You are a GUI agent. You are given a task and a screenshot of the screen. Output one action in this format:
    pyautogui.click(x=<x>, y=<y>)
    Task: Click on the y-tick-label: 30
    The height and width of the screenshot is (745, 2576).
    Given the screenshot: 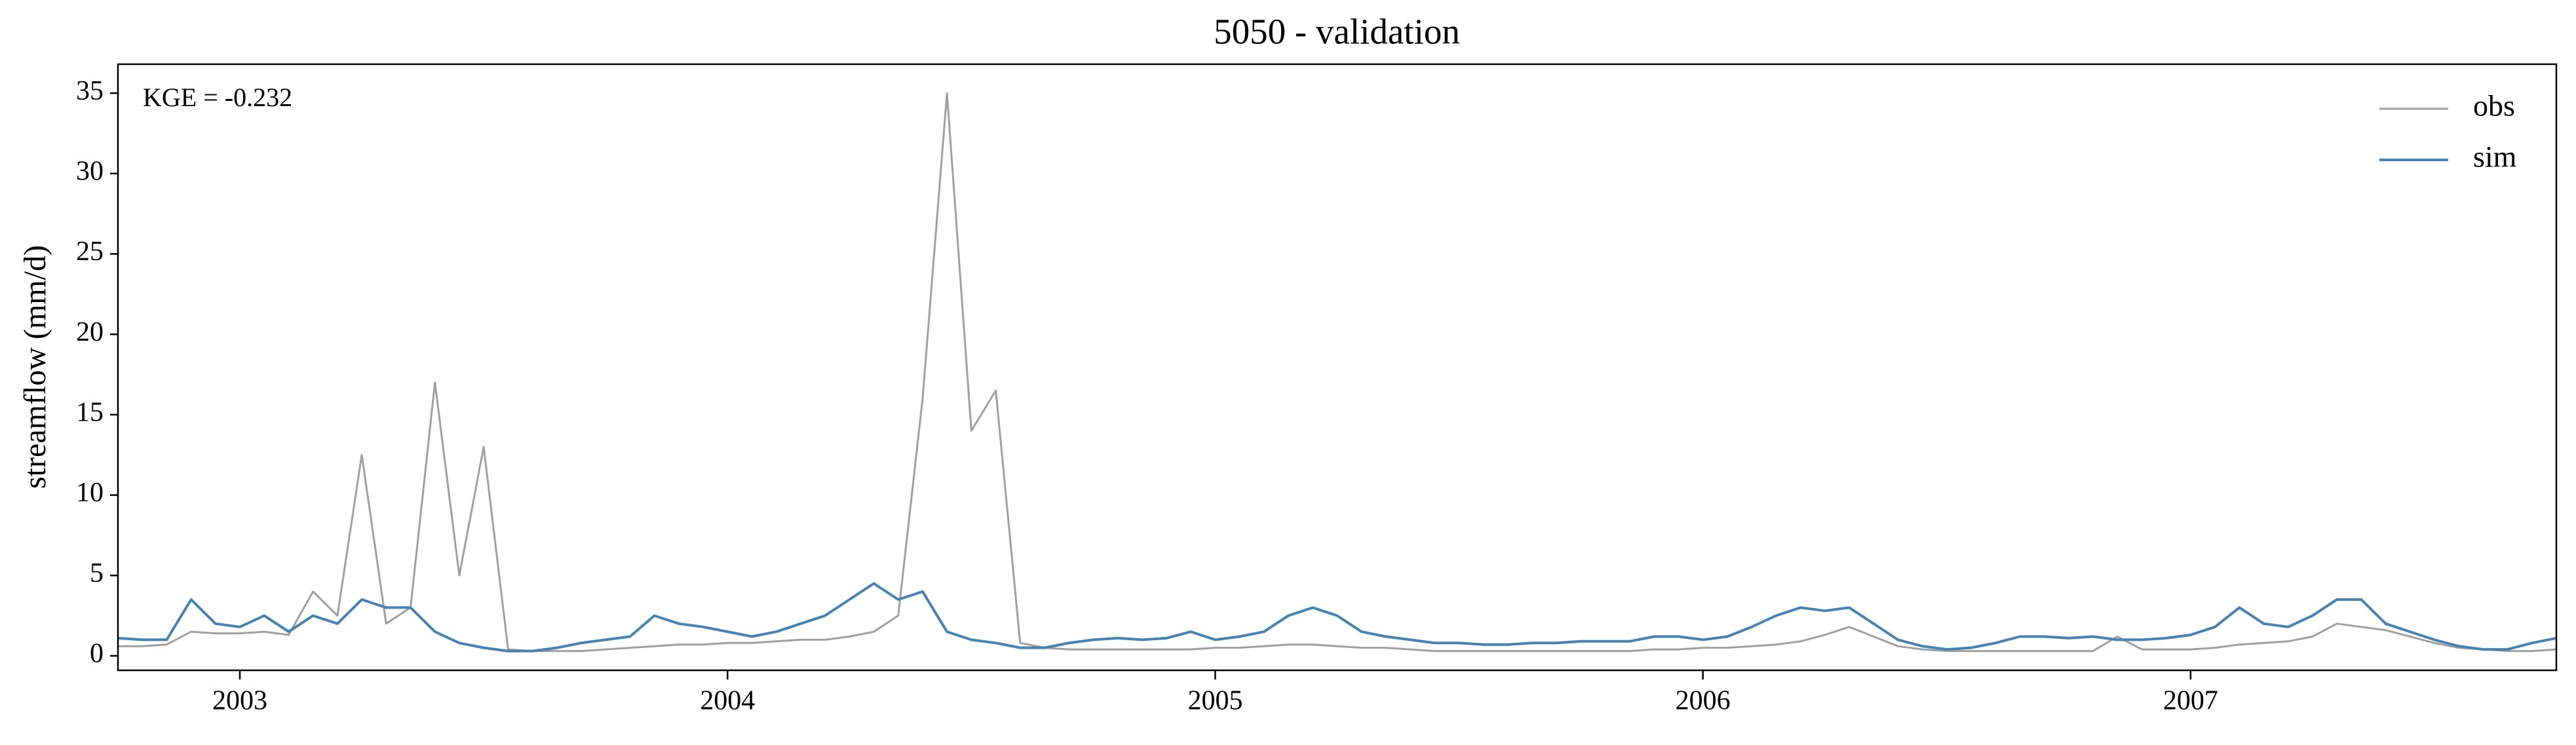 What is the action you would take?
    pyautogui.click(x=90, y=171)
    